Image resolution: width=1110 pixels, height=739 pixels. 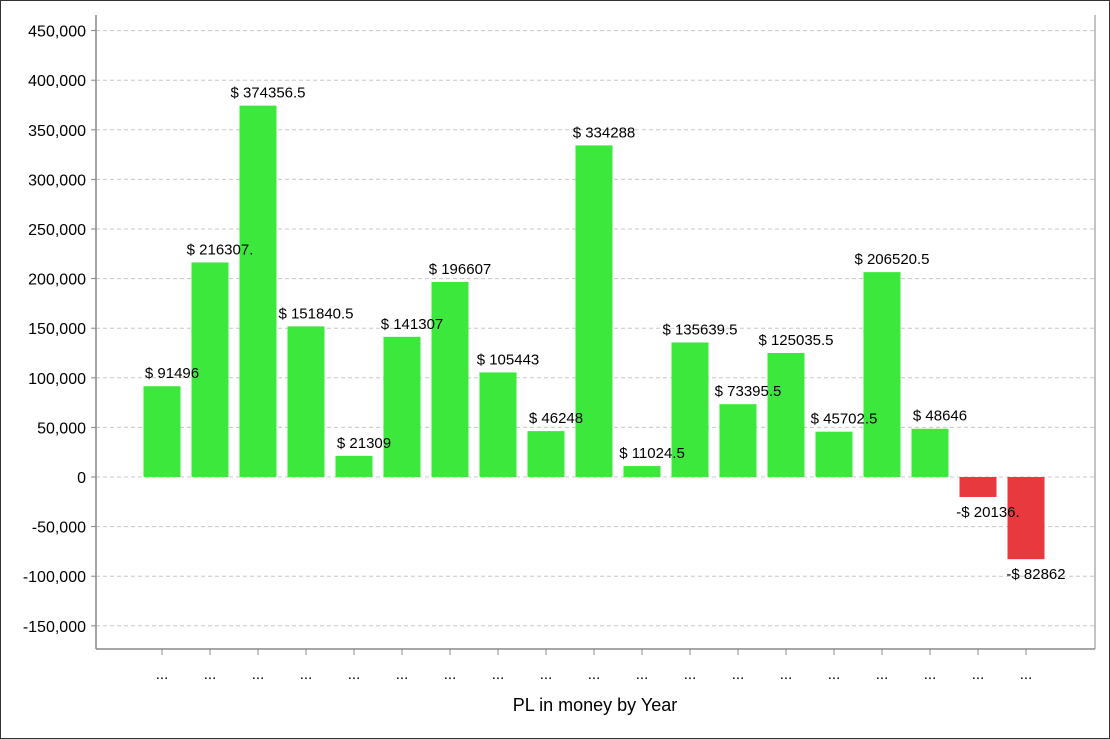 What do you see at coordinates (652, 453) in the screenshot?
I see `data-label: $ 11024.5` at bounding box center [652, 453].